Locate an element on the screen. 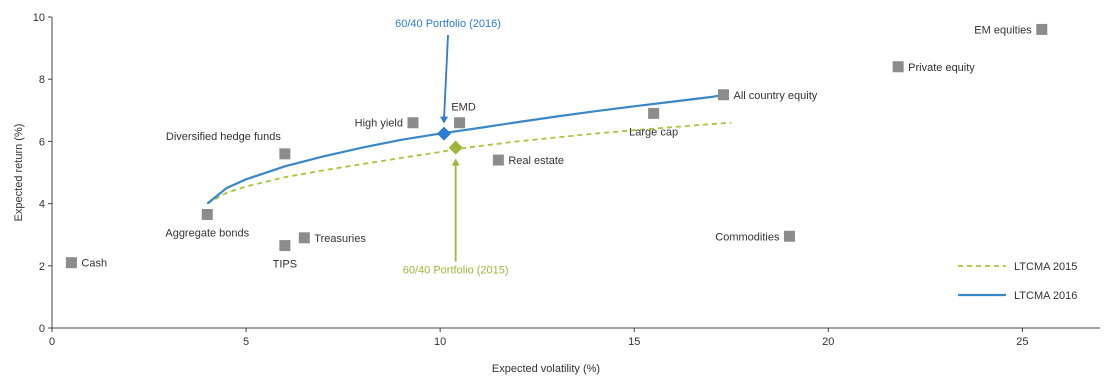 This screenshot has height=391, width=1114. y-tick-label: 2 is located at coordinates (42, 267).